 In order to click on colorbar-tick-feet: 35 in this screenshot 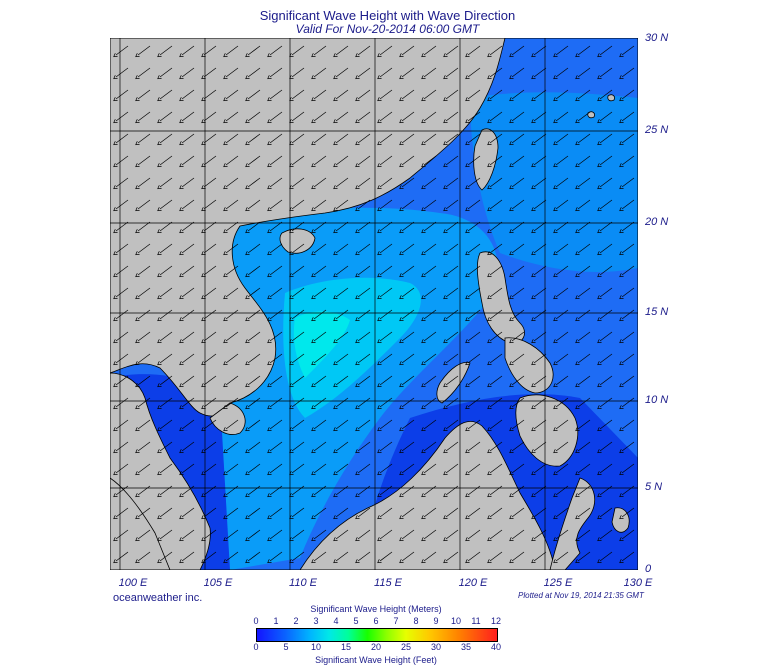, I will do `click(465, 647)`.